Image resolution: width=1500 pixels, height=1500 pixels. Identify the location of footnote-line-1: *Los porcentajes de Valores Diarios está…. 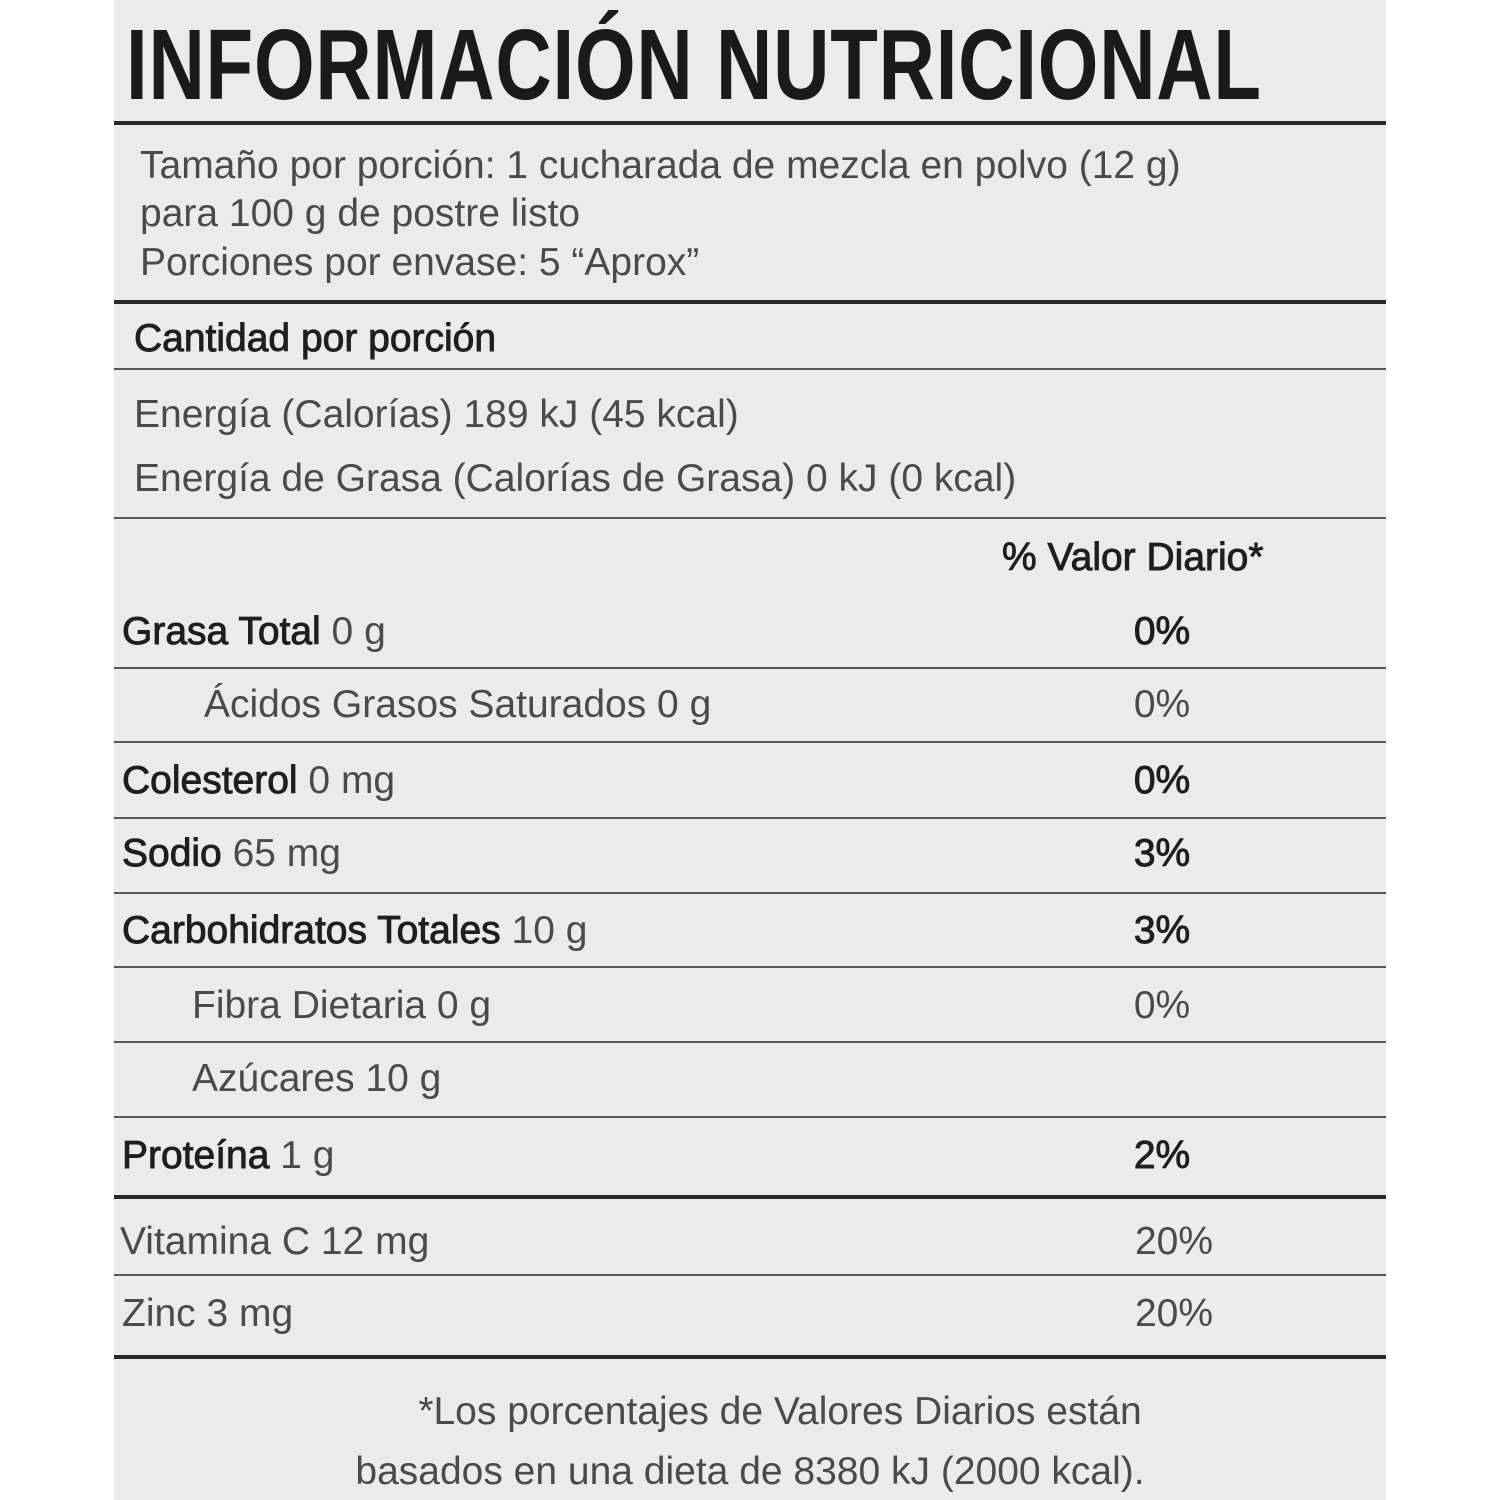
(780, 1411).